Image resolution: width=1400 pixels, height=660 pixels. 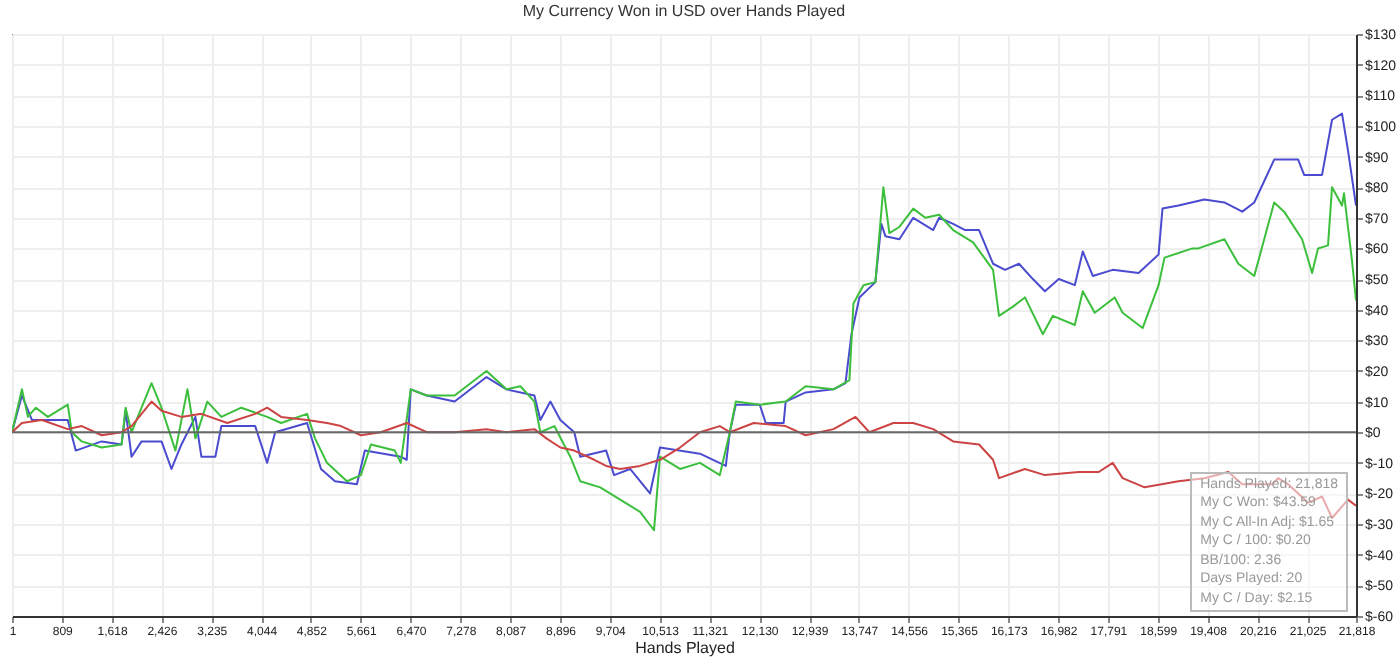 I want to click on chart-title: My Currency Won in USD over Hands Played, so click(x=684, y=11).